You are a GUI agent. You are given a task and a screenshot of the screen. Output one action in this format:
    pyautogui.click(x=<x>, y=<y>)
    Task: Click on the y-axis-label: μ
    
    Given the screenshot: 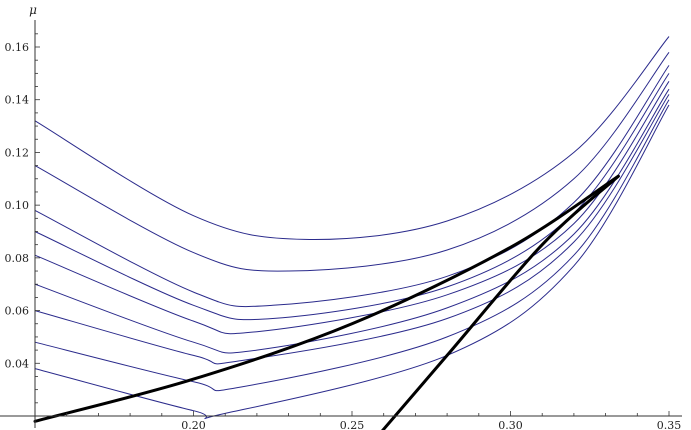 What is the action you would take?
    pyautogui.click(x=33, y=10)
    